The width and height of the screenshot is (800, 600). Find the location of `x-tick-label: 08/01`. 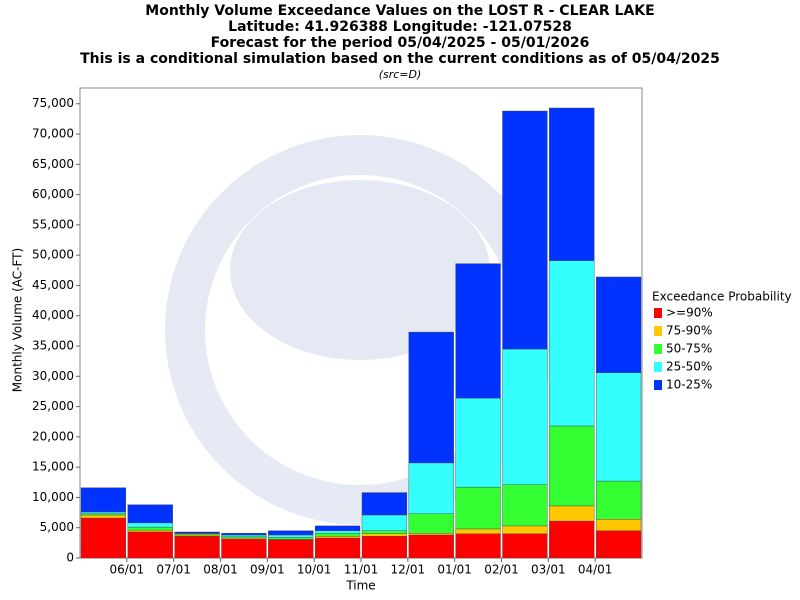

x-tick-label: 08/01 is located at coordinates (220, 570).